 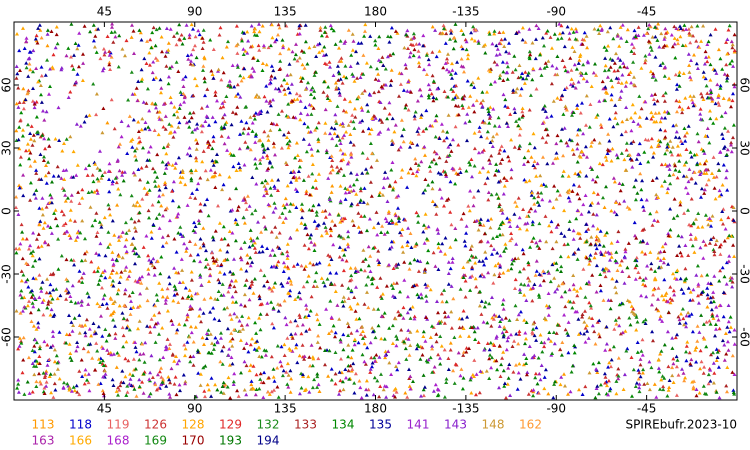 What do you see at coordinates (375, 12) in the screenshot?
I see `x-tick-label-top: 180` at bounding box center [375, 12].